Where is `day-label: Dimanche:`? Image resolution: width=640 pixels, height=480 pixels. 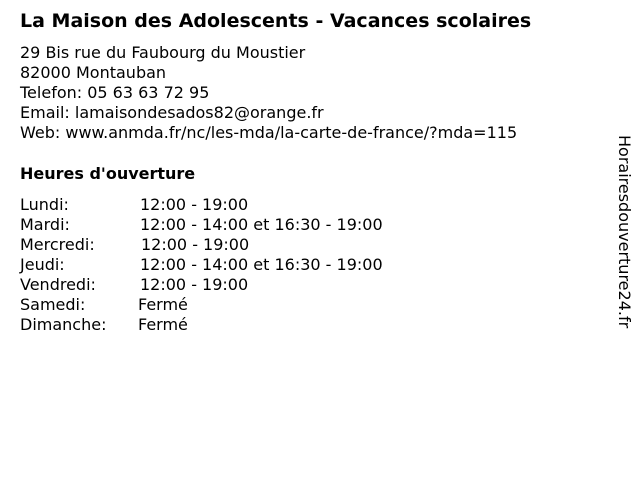 day-label: Dimanche: is located at coordinates (63, 324).